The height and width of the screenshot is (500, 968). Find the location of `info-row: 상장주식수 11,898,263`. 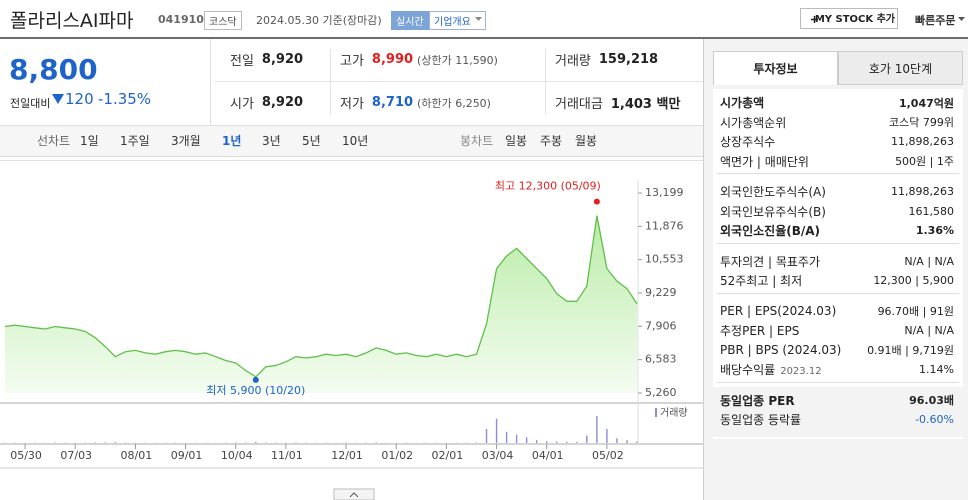

info-row: 상장주식수 11,898,263 is located at coordinates (837, 141).